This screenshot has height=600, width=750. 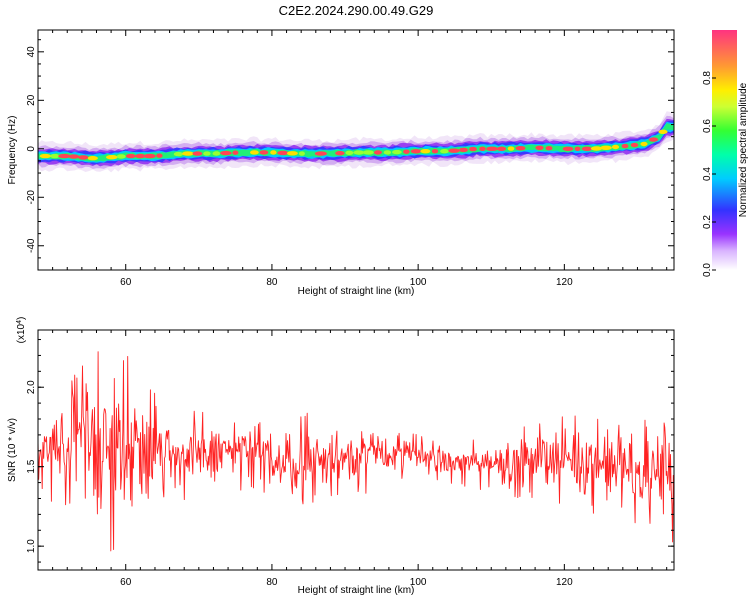 I want to click on snr-multiplier-exponent: 4, so click(x=19, y=322).